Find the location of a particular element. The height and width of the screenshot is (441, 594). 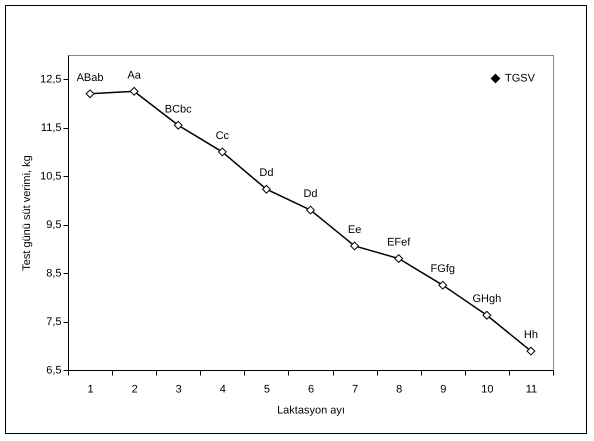

x-tick-label: 1 is located at coordinates (90, 390).